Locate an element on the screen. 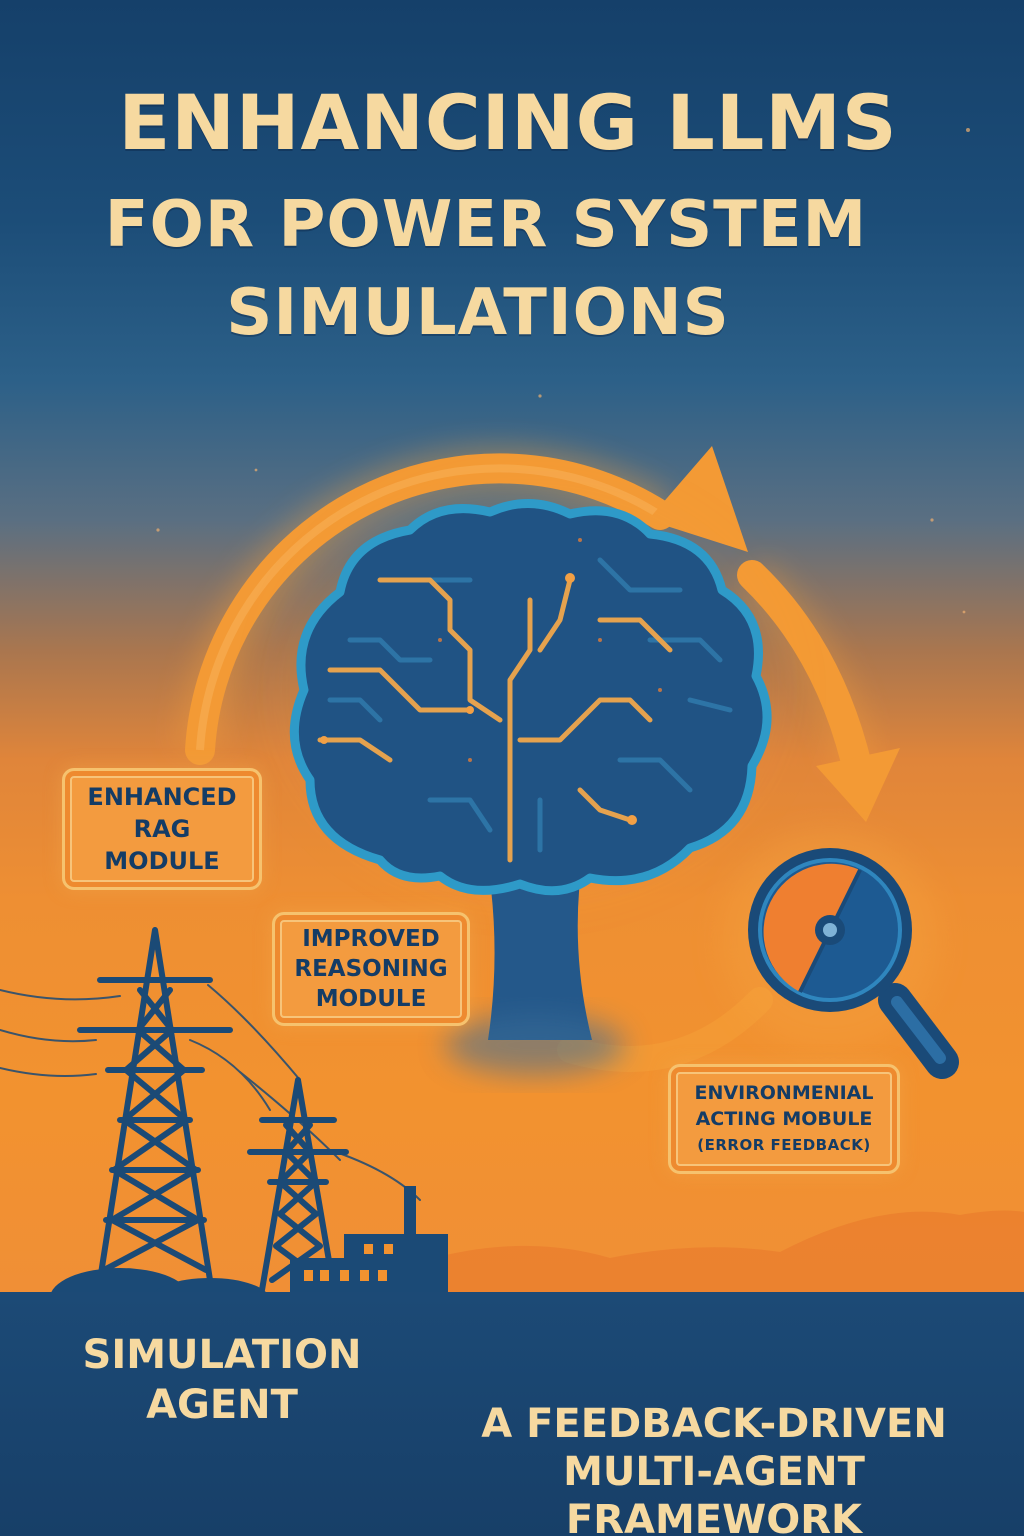 The image size is (1024, 1536). title-line-2: FOR POWER SYSTEM is located at coordinates (486, 225).